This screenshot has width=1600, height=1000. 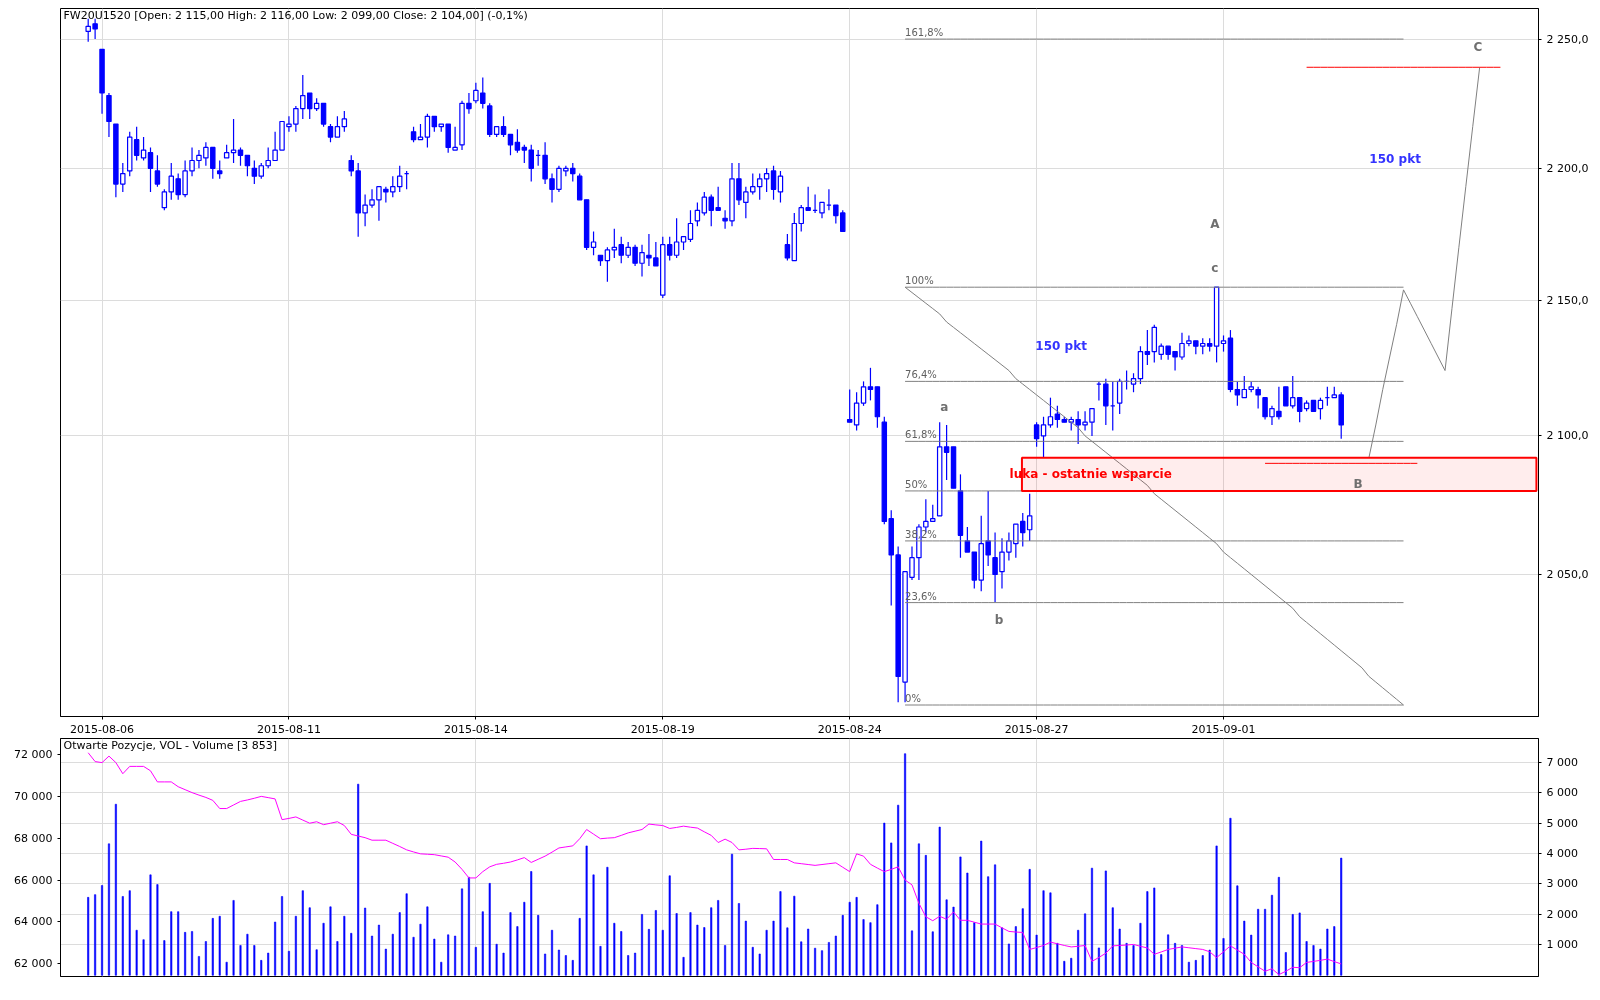 I want to click on y2-tick-label: 4 000, so click(x=1562, y=854).